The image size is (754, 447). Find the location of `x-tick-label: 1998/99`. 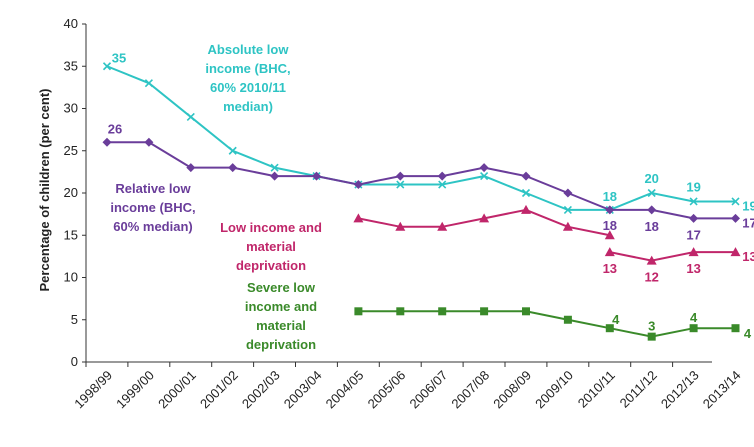

x-tick-label: 1998/99 is located at coordinates (93, 390).